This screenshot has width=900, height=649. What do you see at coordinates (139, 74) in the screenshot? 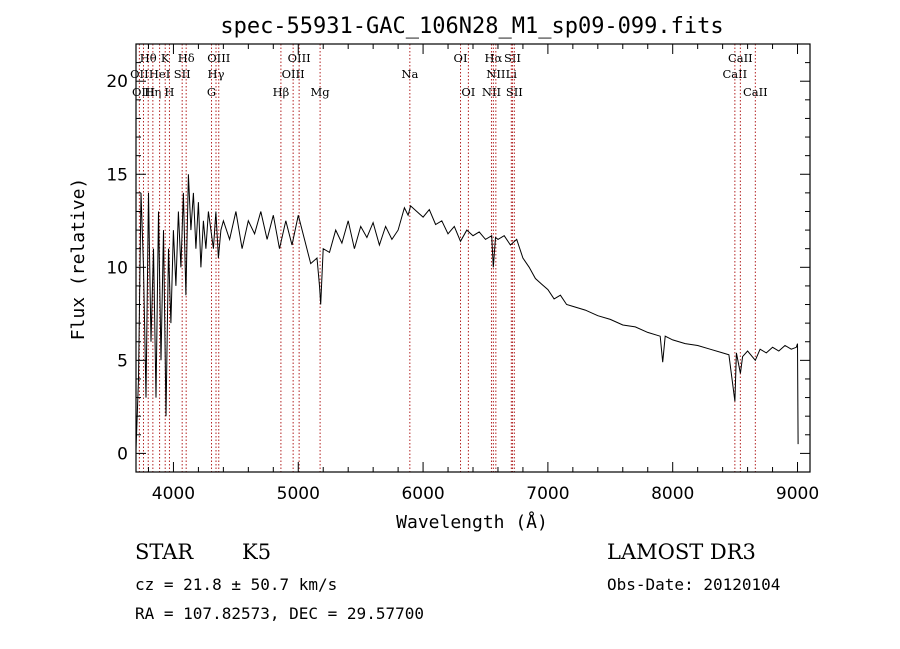
I see `spectral-line-label: OII` at bounding box center [139, 74].